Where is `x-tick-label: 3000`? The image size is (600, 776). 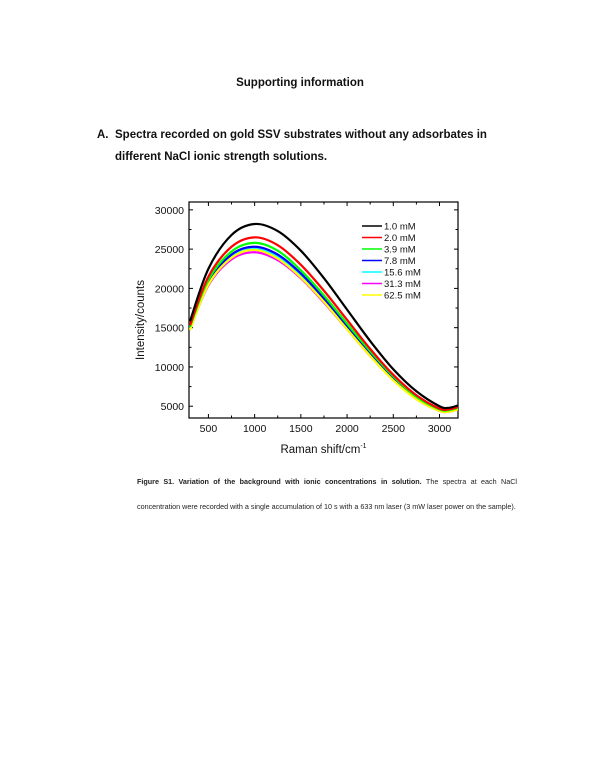
x-tick-label: 3000 is located at coordinates (440, 429).